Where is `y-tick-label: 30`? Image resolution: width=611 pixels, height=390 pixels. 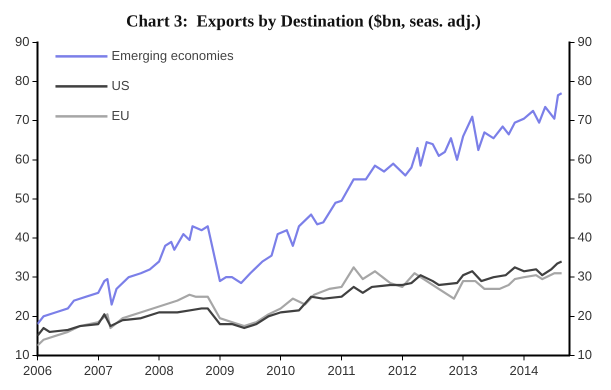
y-tick-label: 30 is located at coordinates (22, 276).